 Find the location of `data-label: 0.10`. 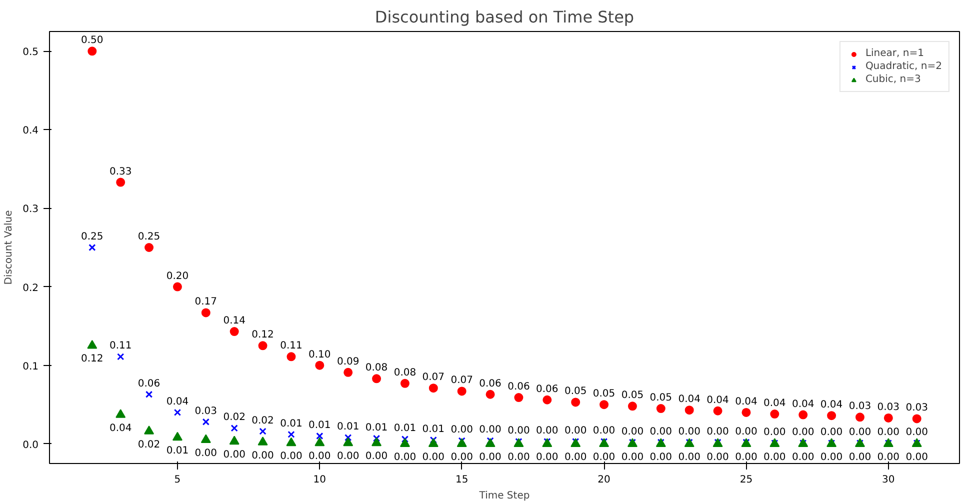

data-label: 0.10 is located at coordinates (319, 354).